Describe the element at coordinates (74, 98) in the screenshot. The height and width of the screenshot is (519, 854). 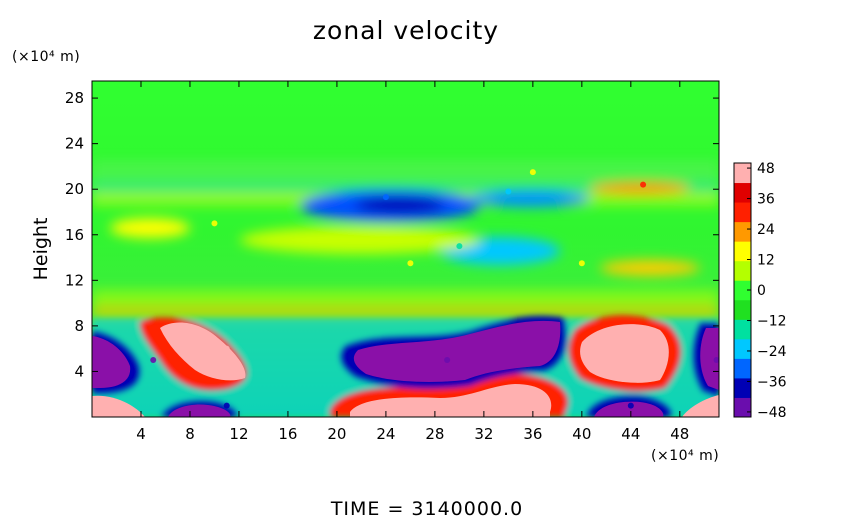
I see `y-tick-label: 28` at that location.